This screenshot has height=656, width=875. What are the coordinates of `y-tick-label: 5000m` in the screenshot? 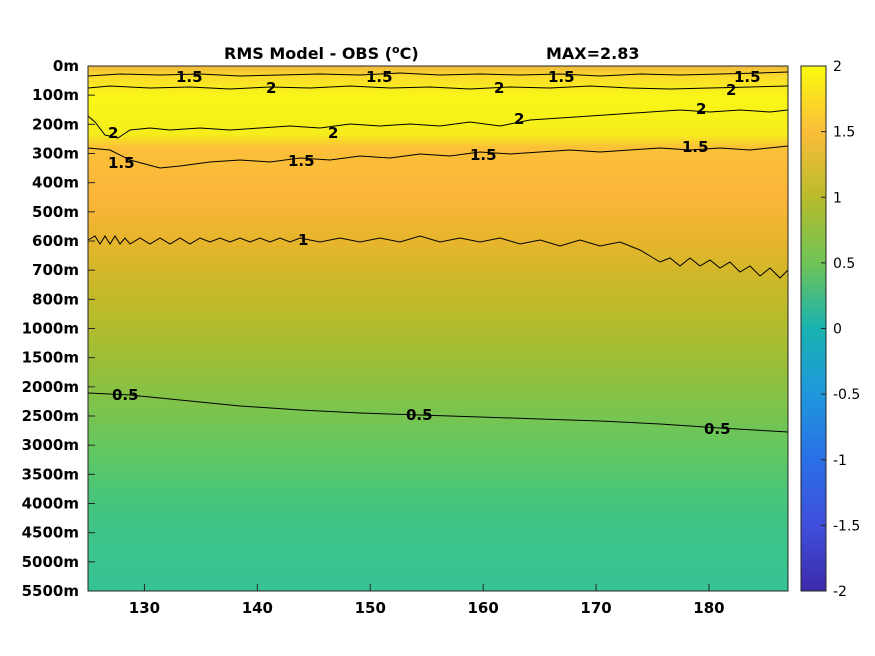 It's located at (50, 562).